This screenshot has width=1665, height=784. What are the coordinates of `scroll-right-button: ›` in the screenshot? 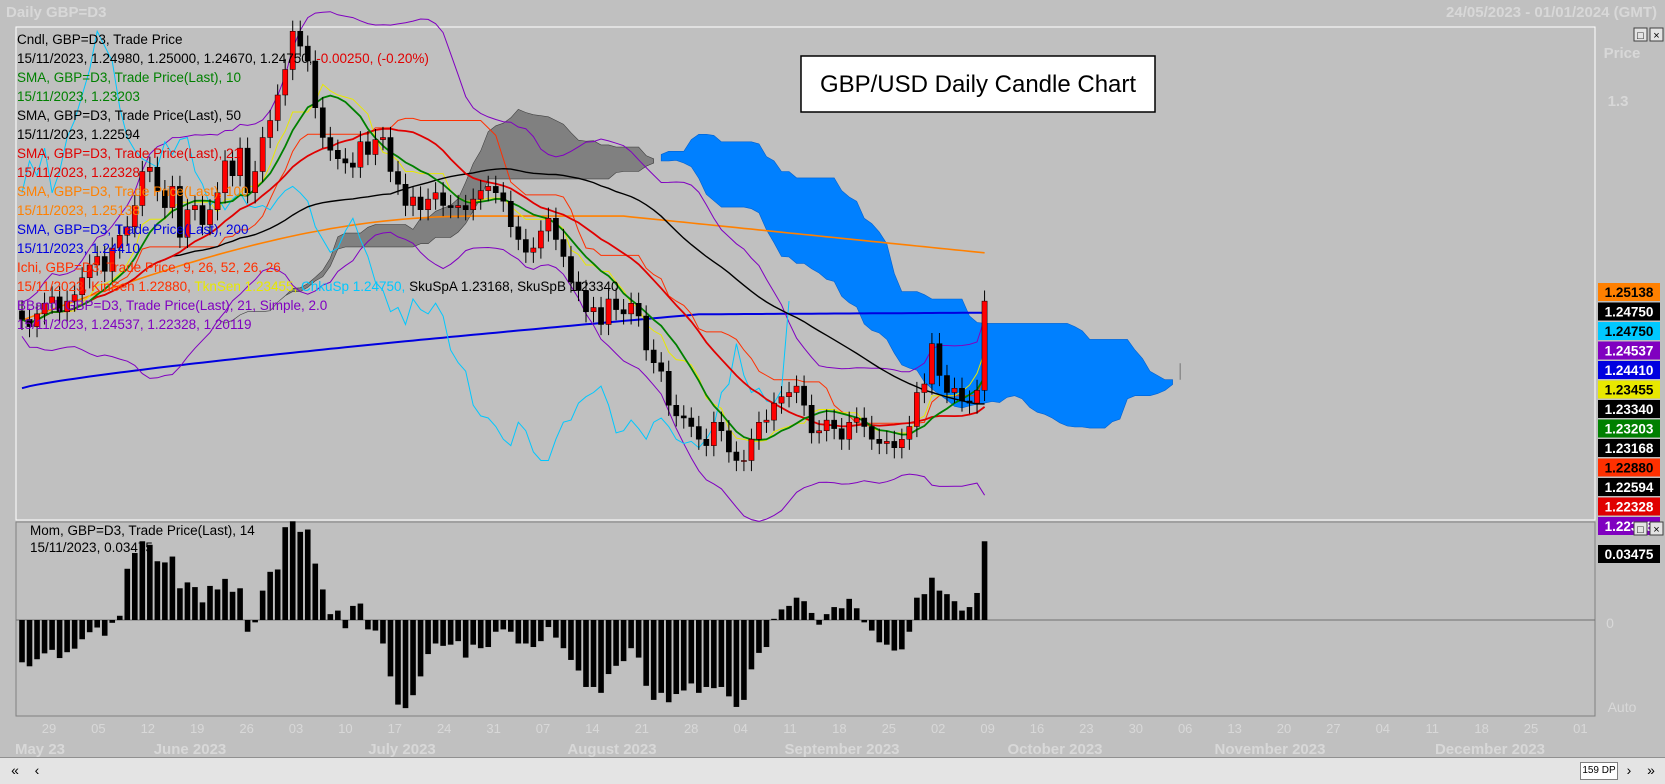 It's located at (1629, 770).